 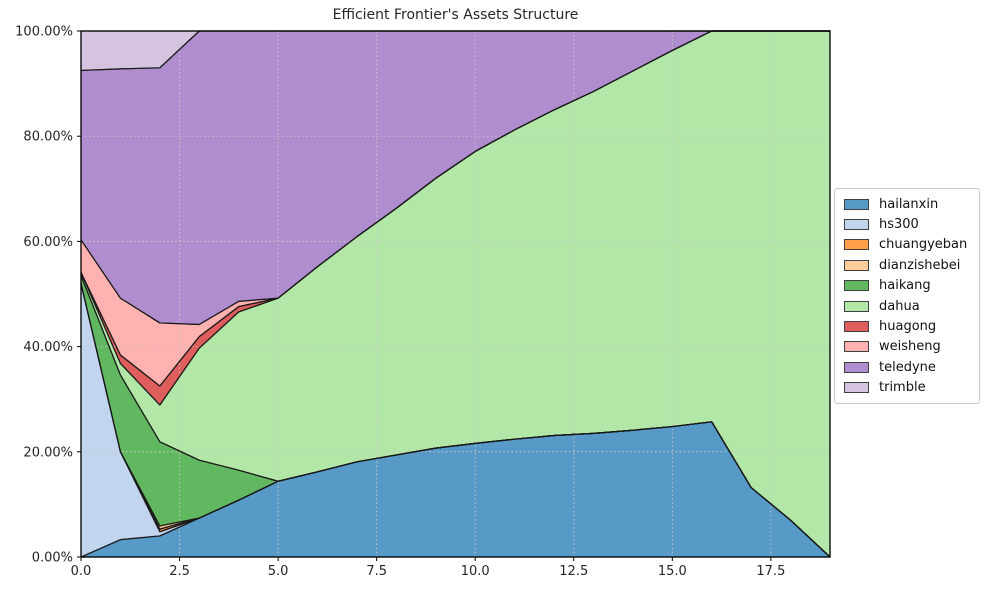 I want to click on legend-item-trimble: trimble, so click(x=907, y=388).